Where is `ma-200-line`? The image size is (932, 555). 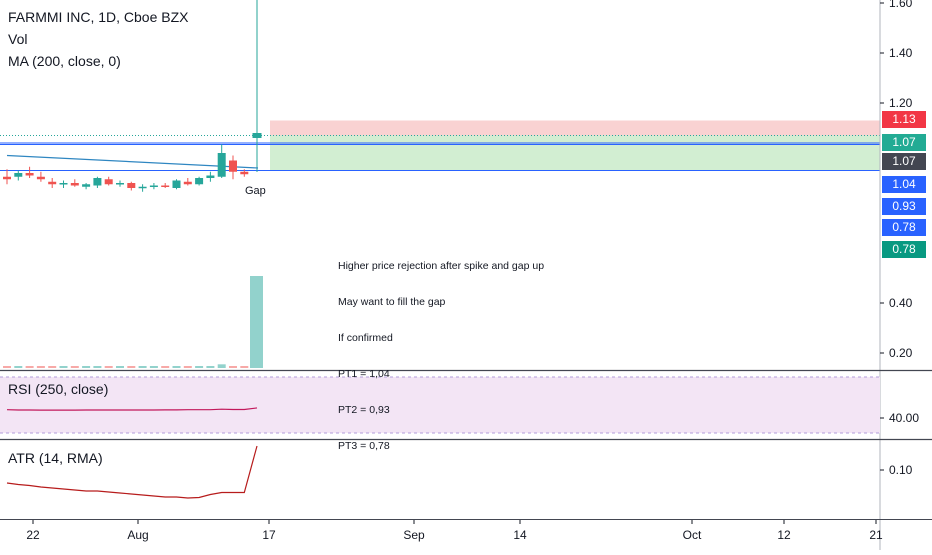 ma-200-line is located at coordinates (132, 161).